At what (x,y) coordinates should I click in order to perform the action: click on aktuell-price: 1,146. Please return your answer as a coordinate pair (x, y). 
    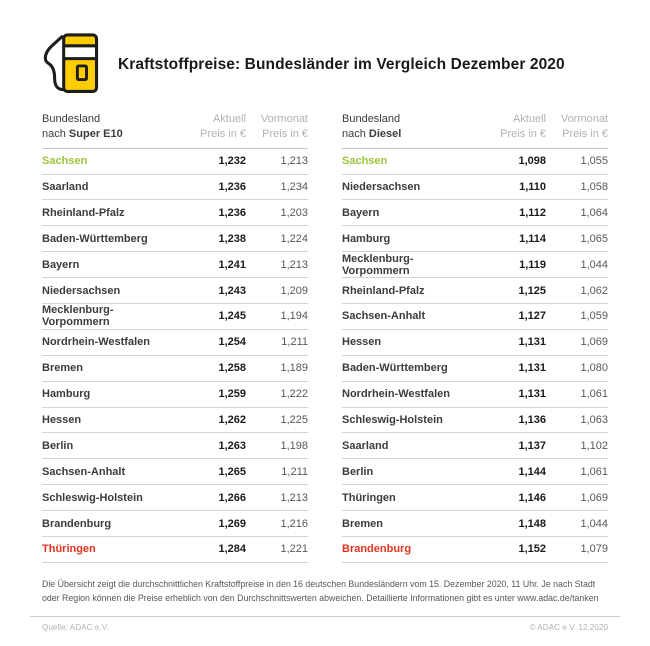
    Looking at the image, I should click on (532, 497).